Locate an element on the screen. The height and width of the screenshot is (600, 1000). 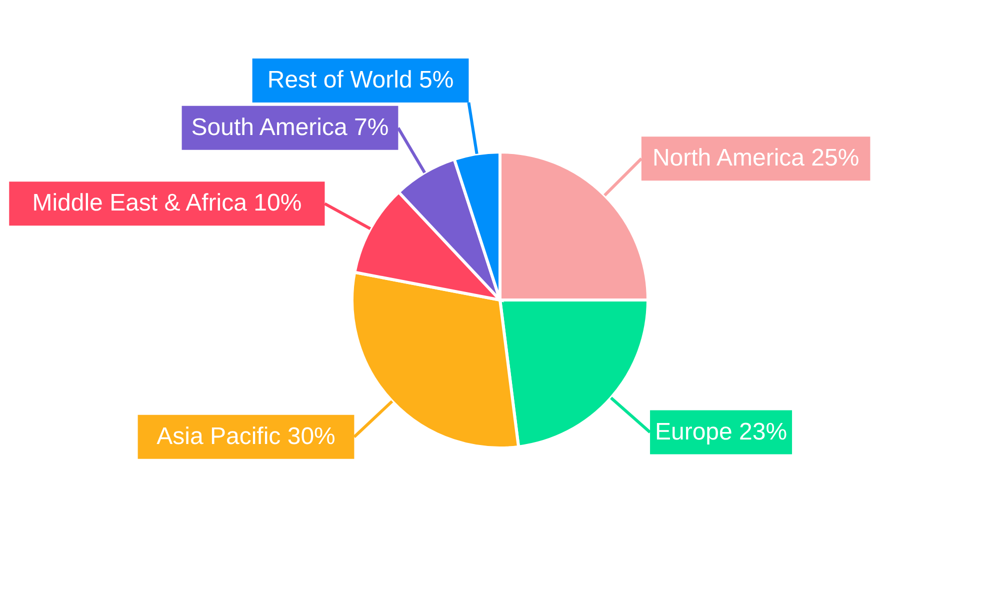
slice-label: South America 7% is located at coordinates (290, 127).